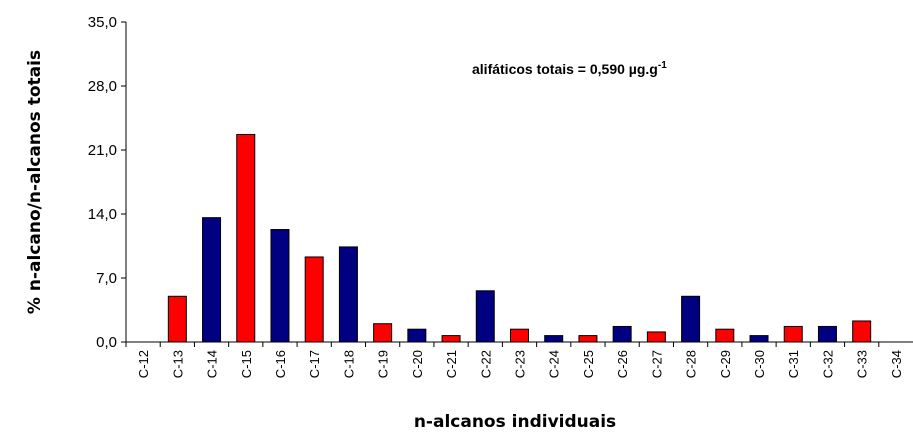 The image size is (913, 440). I want to click on x-tick-label: C-31, so click(793, 364).